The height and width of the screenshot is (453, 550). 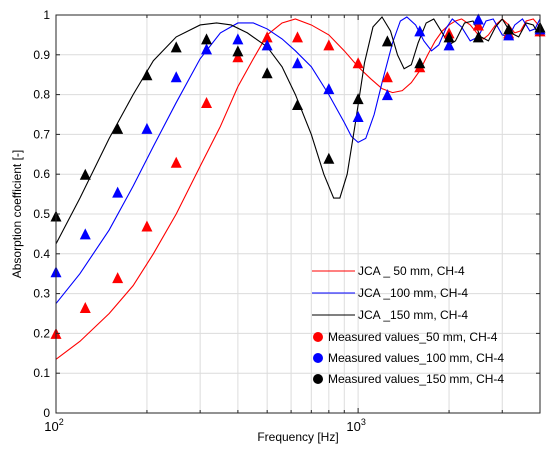 I want to click on legend-label-measured-2: Measured values_100 mm, CH-4, so click(x=416, y=358).